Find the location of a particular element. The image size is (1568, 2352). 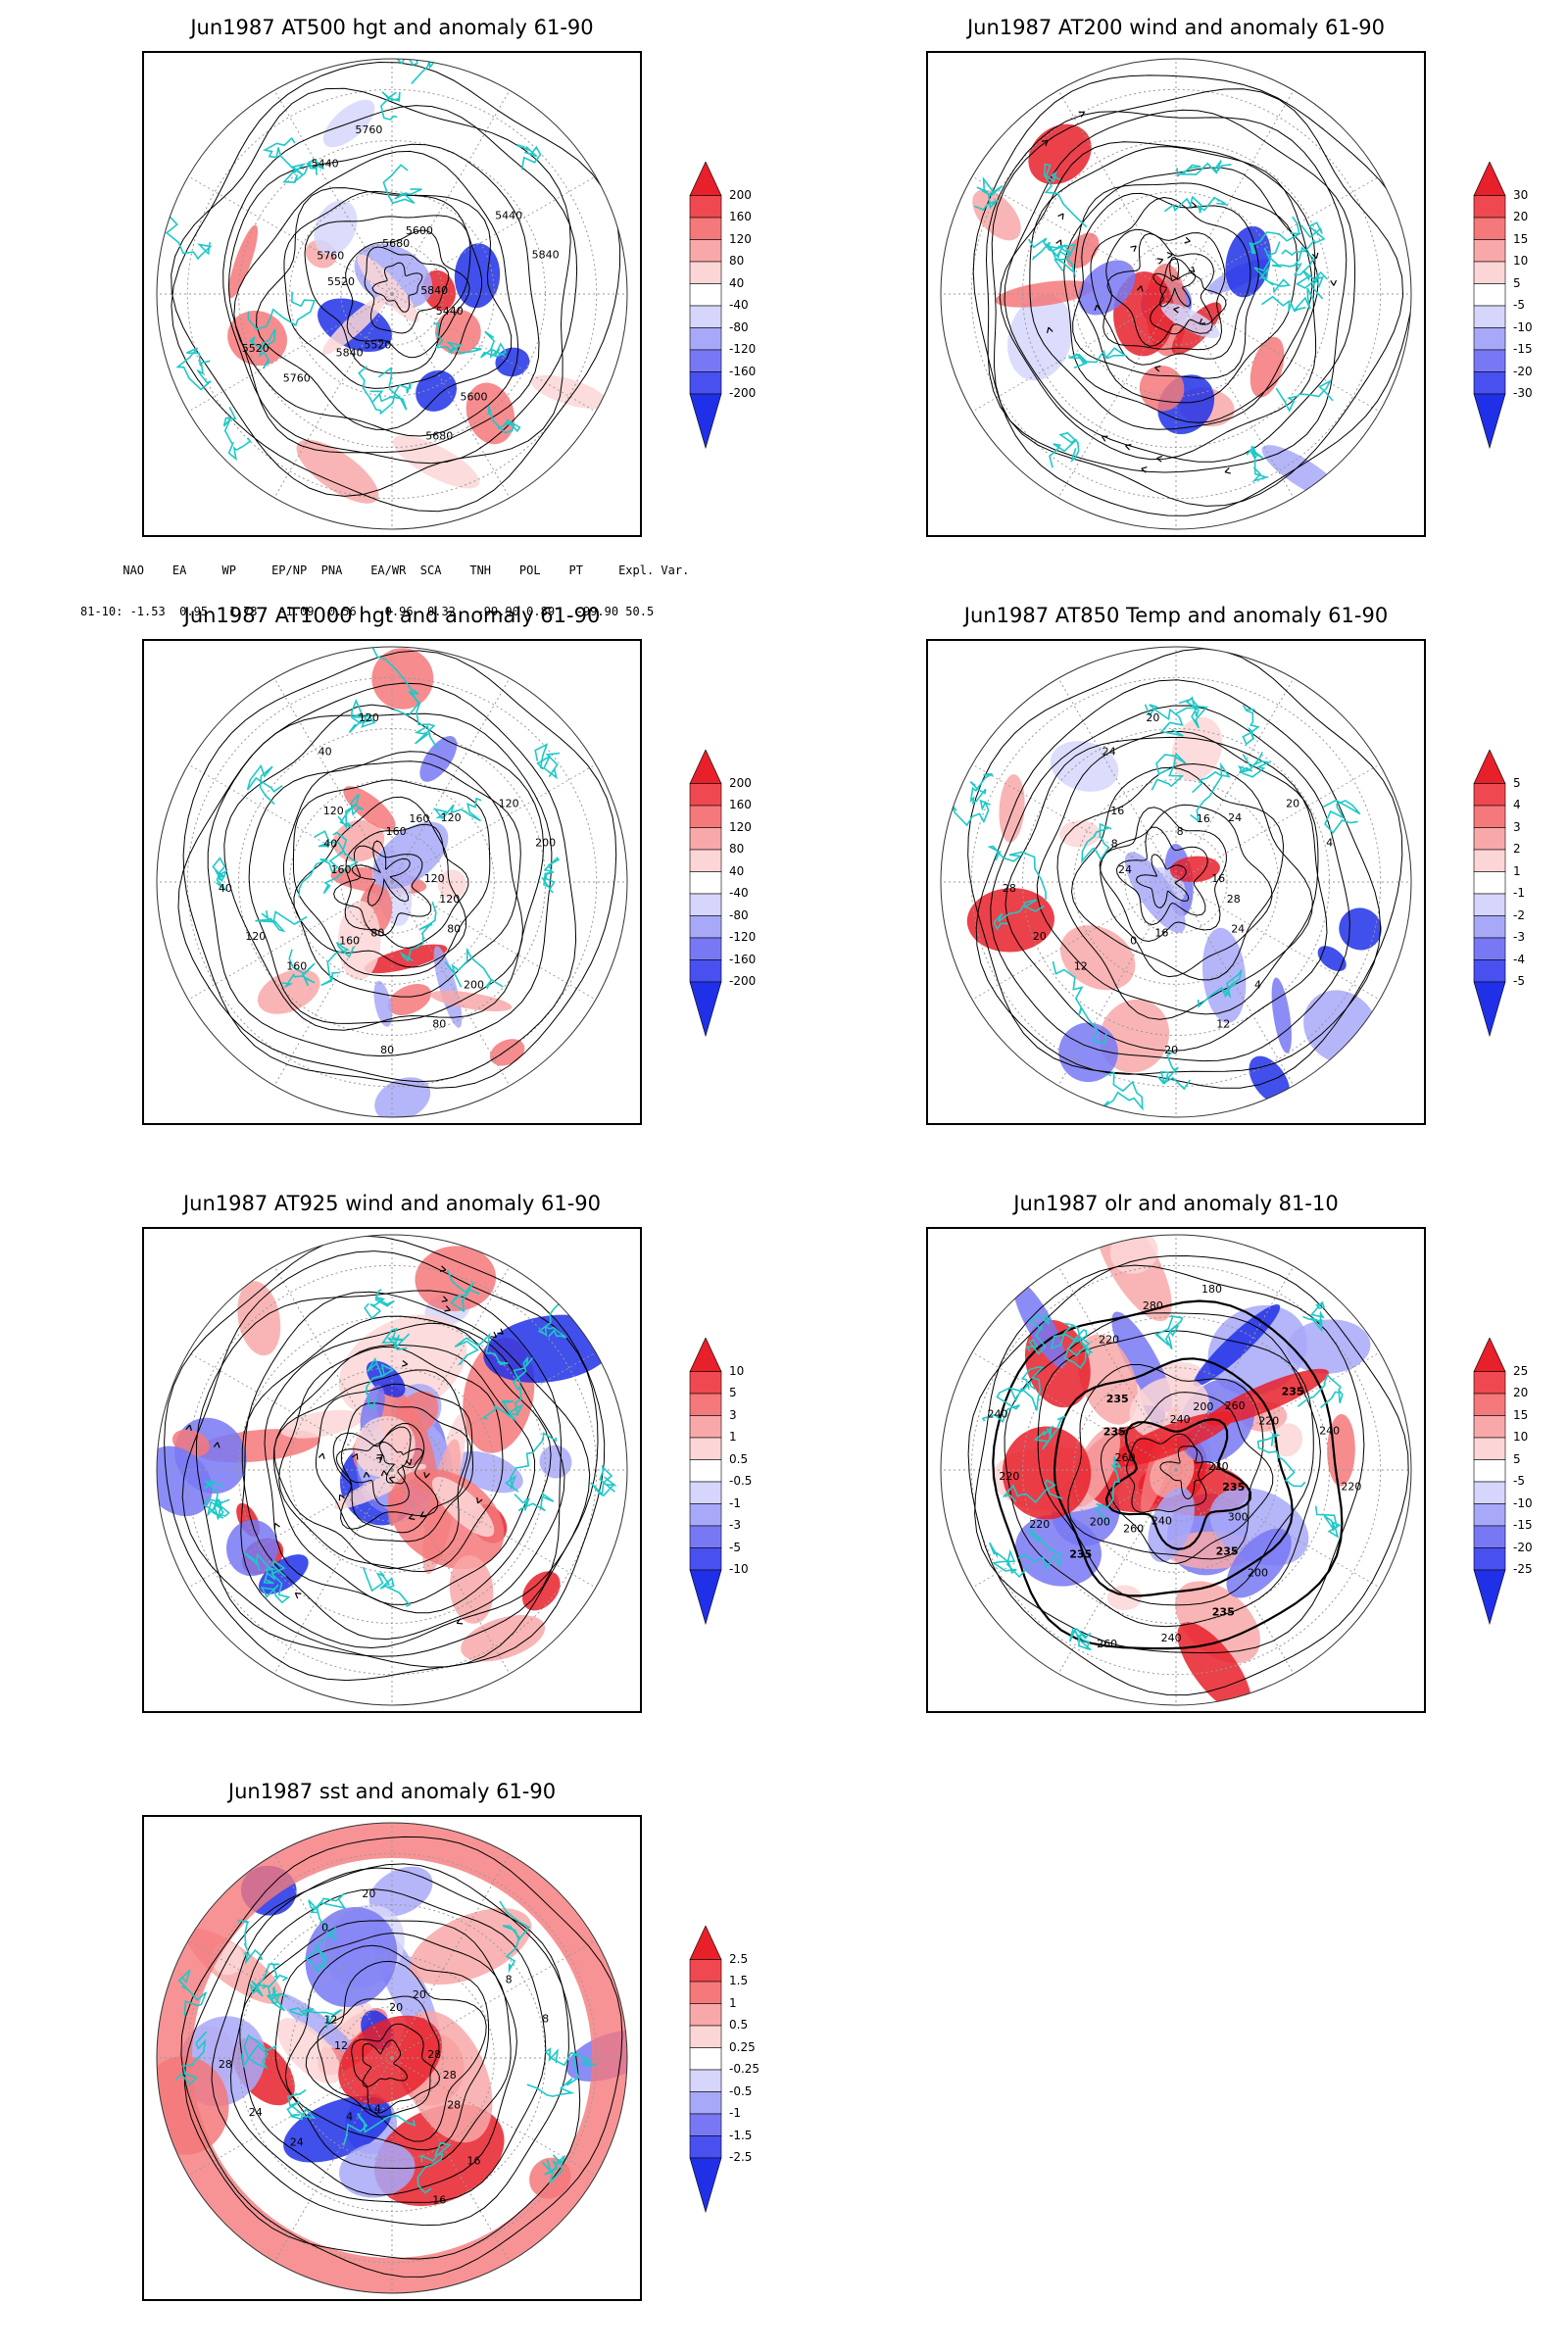

colorbar-tick-label: 40 is located at coordinates (737, 282).